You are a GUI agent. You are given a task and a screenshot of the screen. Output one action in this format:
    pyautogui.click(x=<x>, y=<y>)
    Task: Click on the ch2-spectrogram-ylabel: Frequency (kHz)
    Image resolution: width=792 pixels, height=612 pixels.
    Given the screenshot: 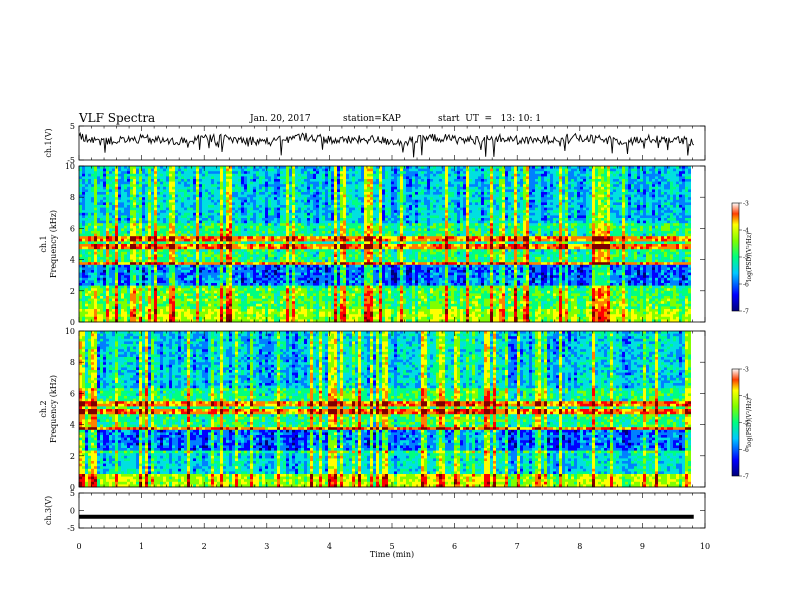 What is the action you would take?
    pyautogui.click(x=53, y=409)
    